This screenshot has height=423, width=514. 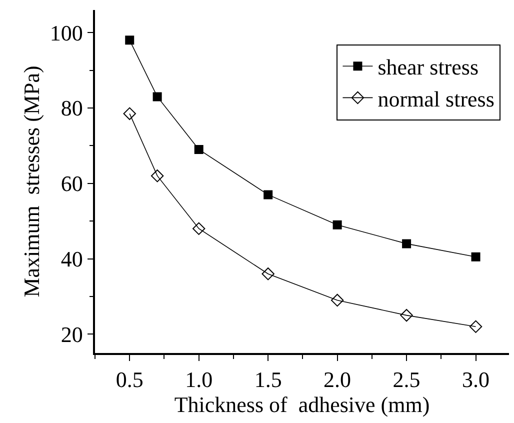 What do you see at coordinates (406, 379) in the screenshot?
I see `x-tick-label: 2.5` at bounding box center [406, 379].